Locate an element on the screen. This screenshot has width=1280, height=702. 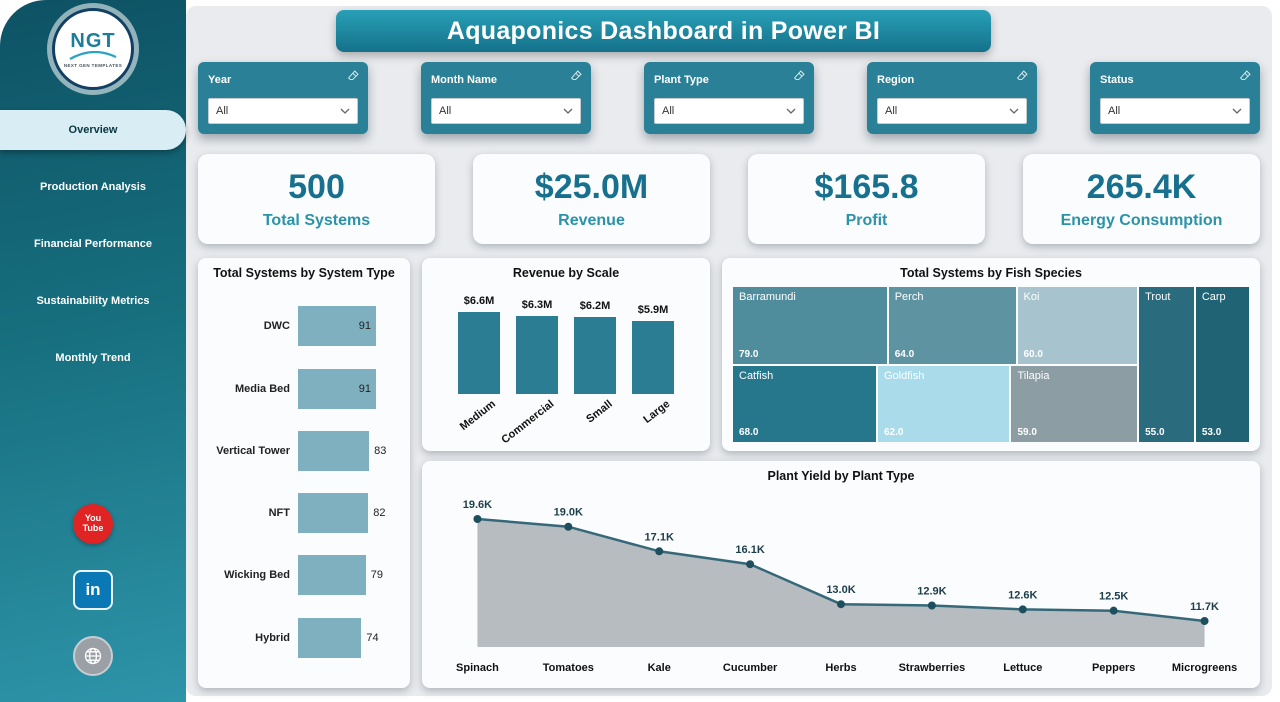
sidebar-item-overview: Overview is located at coordinates (93, 130).